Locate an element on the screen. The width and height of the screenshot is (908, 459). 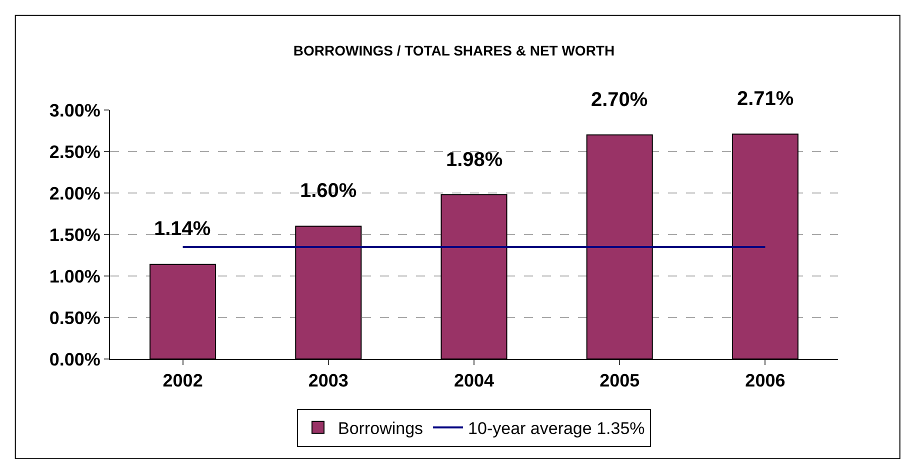
x-tick-label: 2004 is located at coordinates (474, 380).